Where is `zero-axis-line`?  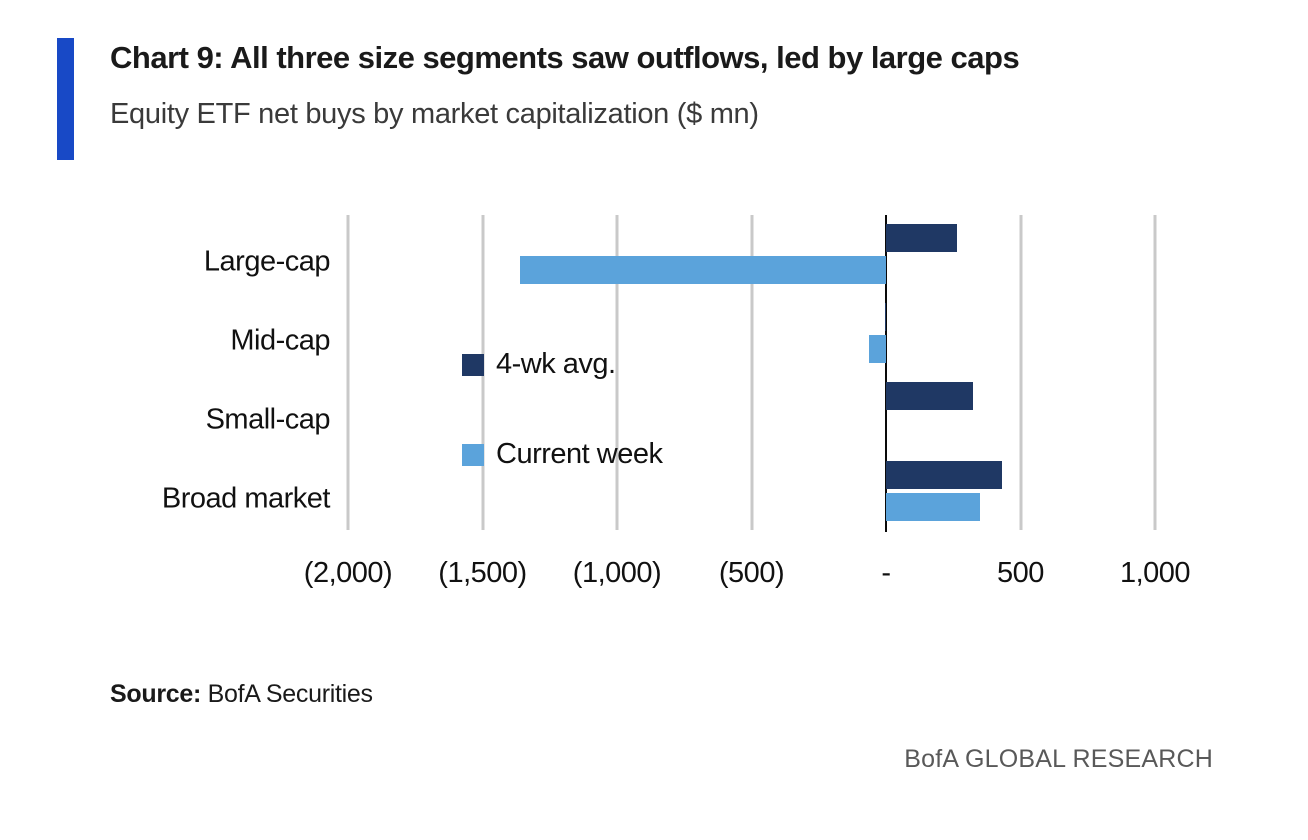 zero-axis-line is located at coordinates (886, 373).